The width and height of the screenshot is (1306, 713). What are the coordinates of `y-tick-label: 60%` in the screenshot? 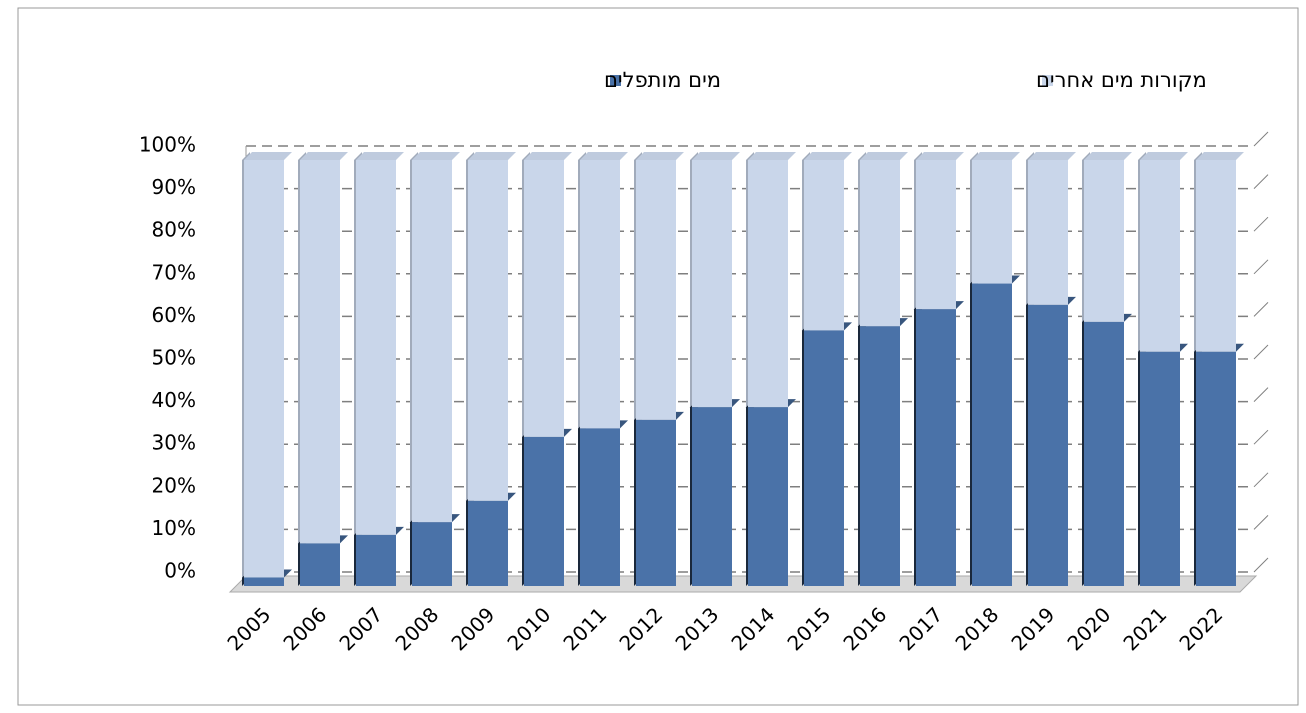 It's located at (174, 315).